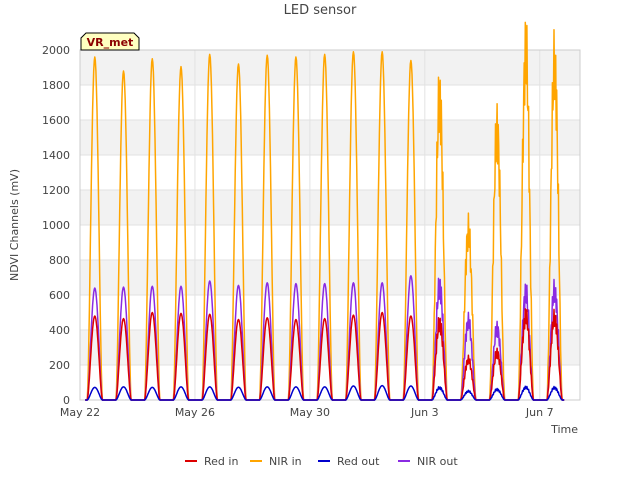 This screenshot has width=640, height=480. I want to click on x-axis-ticks: May 22 May 26 May 30 Jun 3 Jun 7, so click(307, 412).